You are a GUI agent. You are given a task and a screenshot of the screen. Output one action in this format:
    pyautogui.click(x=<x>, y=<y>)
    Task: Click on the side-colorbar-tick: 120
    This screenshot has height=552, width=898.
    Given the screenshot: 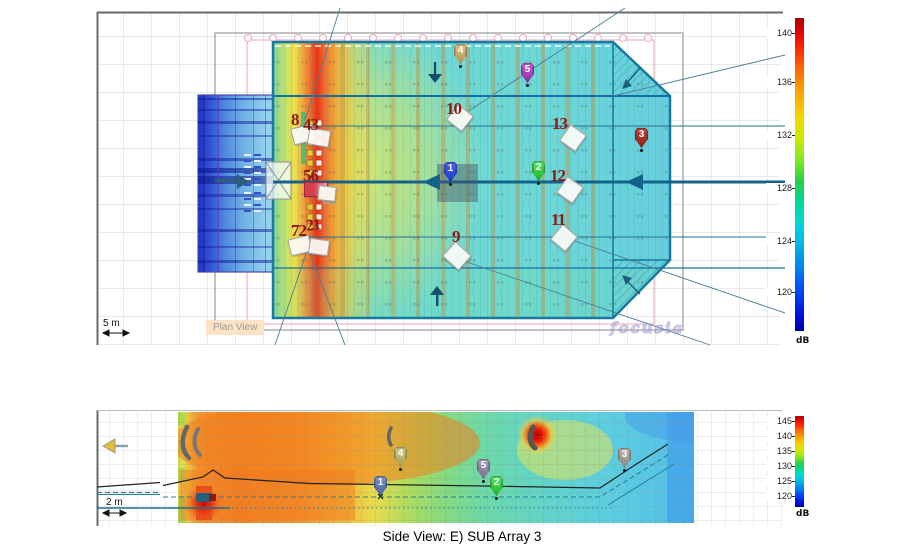 What is the action you would take?
    pyautogui.click(x=779, y=496)
    